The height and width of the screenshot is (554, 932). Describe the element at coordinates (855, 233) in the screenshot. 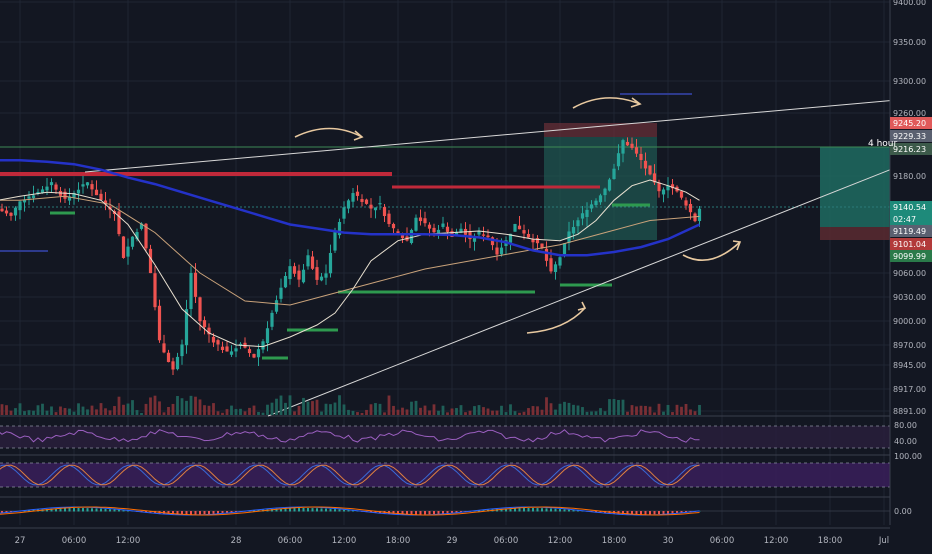

I see `stop-box` at that location.